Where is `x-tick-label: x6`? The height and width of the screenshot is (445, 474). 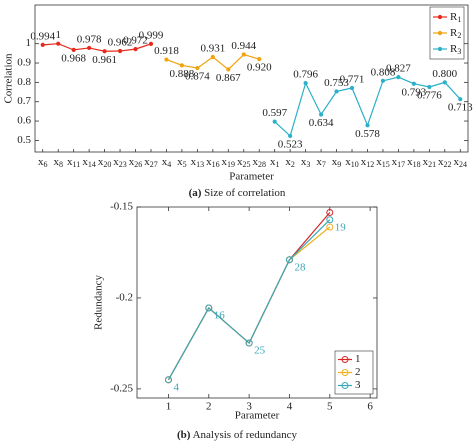
x-tick-label: x6 is located at coordinates (43, 162).